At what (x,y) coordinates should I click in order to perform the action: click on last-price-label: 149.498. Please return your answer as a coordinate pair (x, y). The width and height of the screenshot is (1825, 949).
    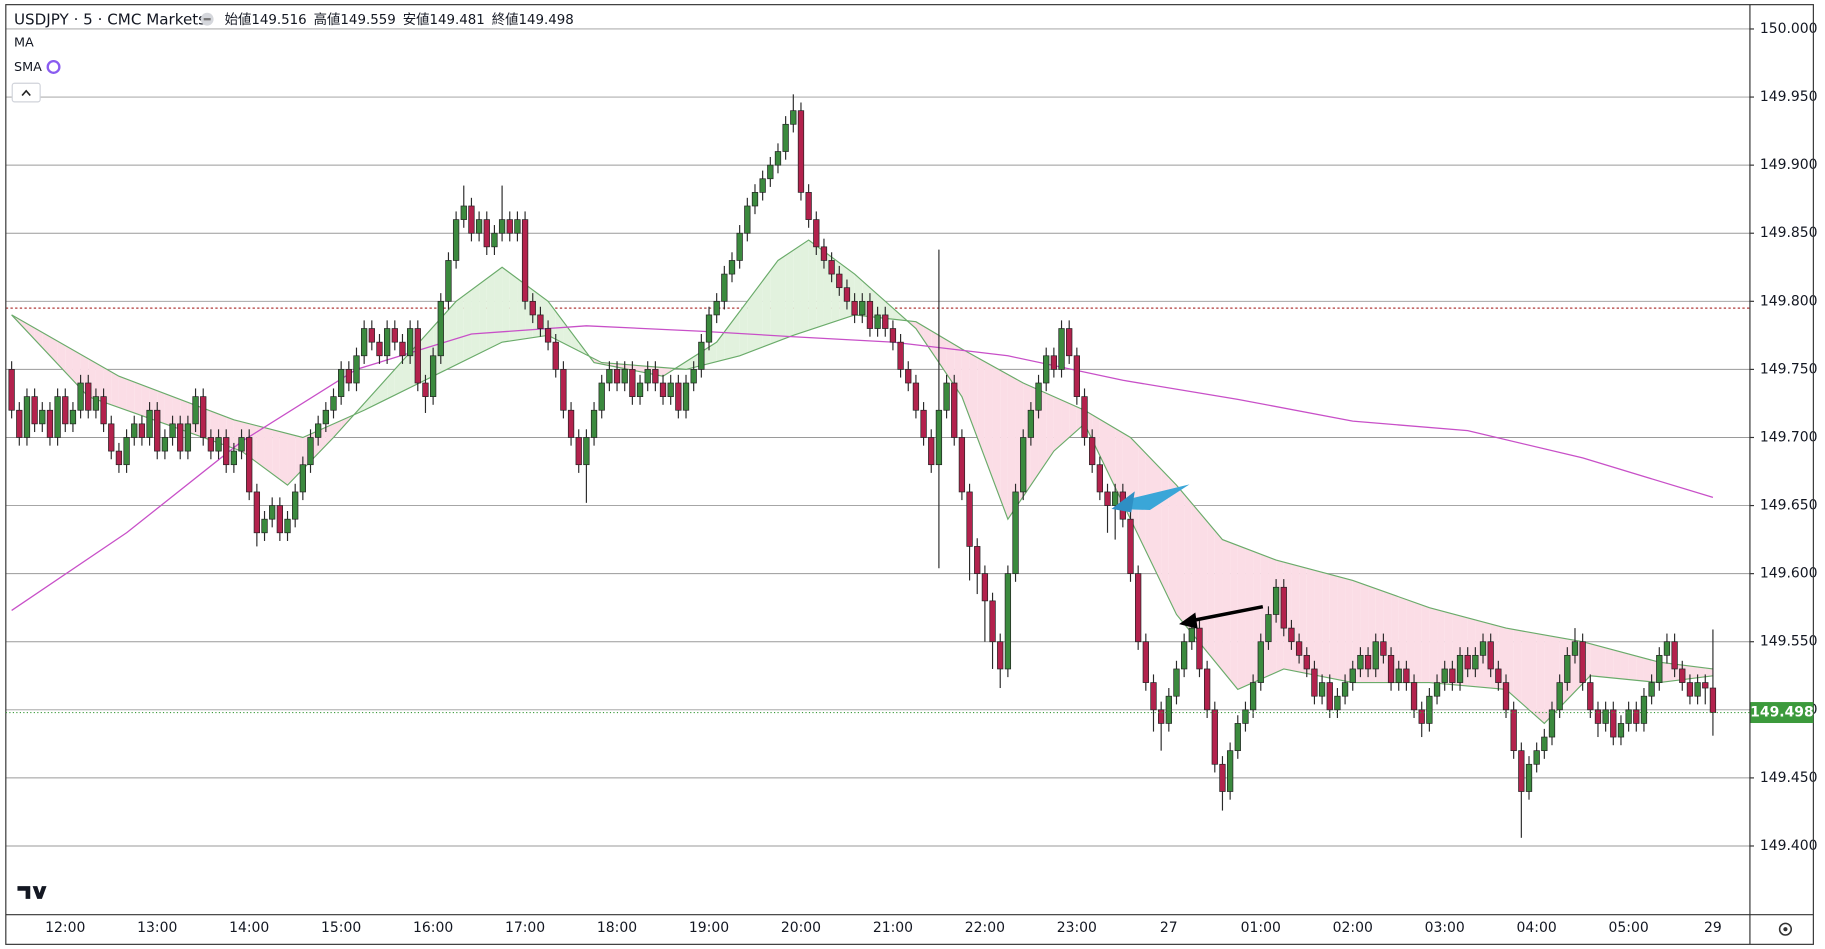
    Looking at the image, I should click on (1782, 713).